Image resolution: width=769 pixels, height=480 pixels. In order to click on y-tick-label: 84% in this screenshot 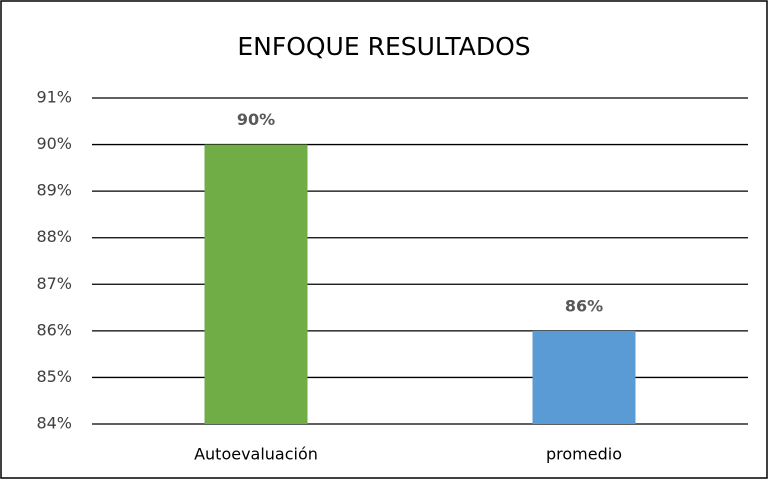, I will do `click(54, 423)`.